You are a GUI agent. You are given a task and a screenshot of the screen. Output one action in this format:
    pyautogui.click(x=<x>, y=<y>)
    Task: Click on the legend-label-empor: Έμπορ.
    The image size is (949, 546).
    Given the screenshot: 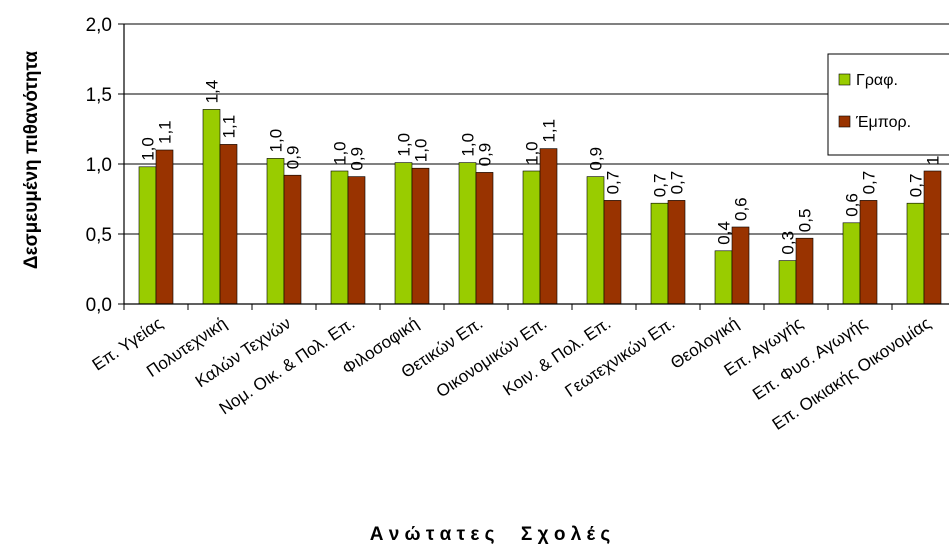 What is the action you would take?
    pyautogui.click(x=883, y=122)
    